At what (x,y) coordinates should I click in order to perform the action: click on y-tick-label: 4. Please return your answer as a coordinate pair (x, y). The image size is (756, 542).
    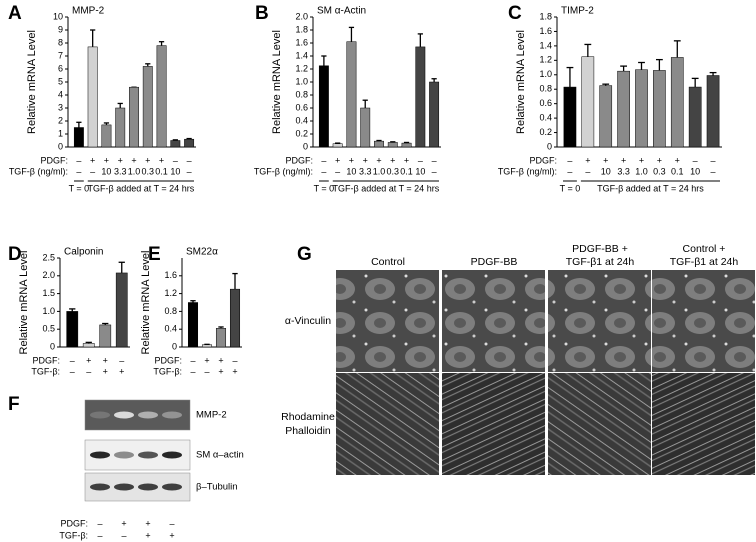
    Looking at the image, I should click on (60, 94).